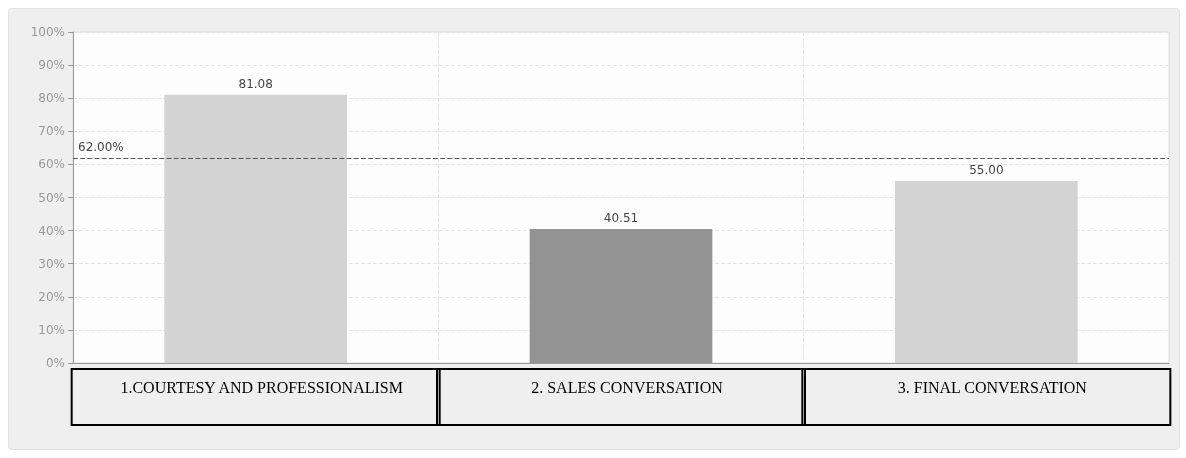 This screenshot has width=1186, height=458. What do you see at coordinates (992, 387) in the screenshot?
I see `x-tick-label: 3. FINAL CONVERSATION` at bounding box center [992, 387].